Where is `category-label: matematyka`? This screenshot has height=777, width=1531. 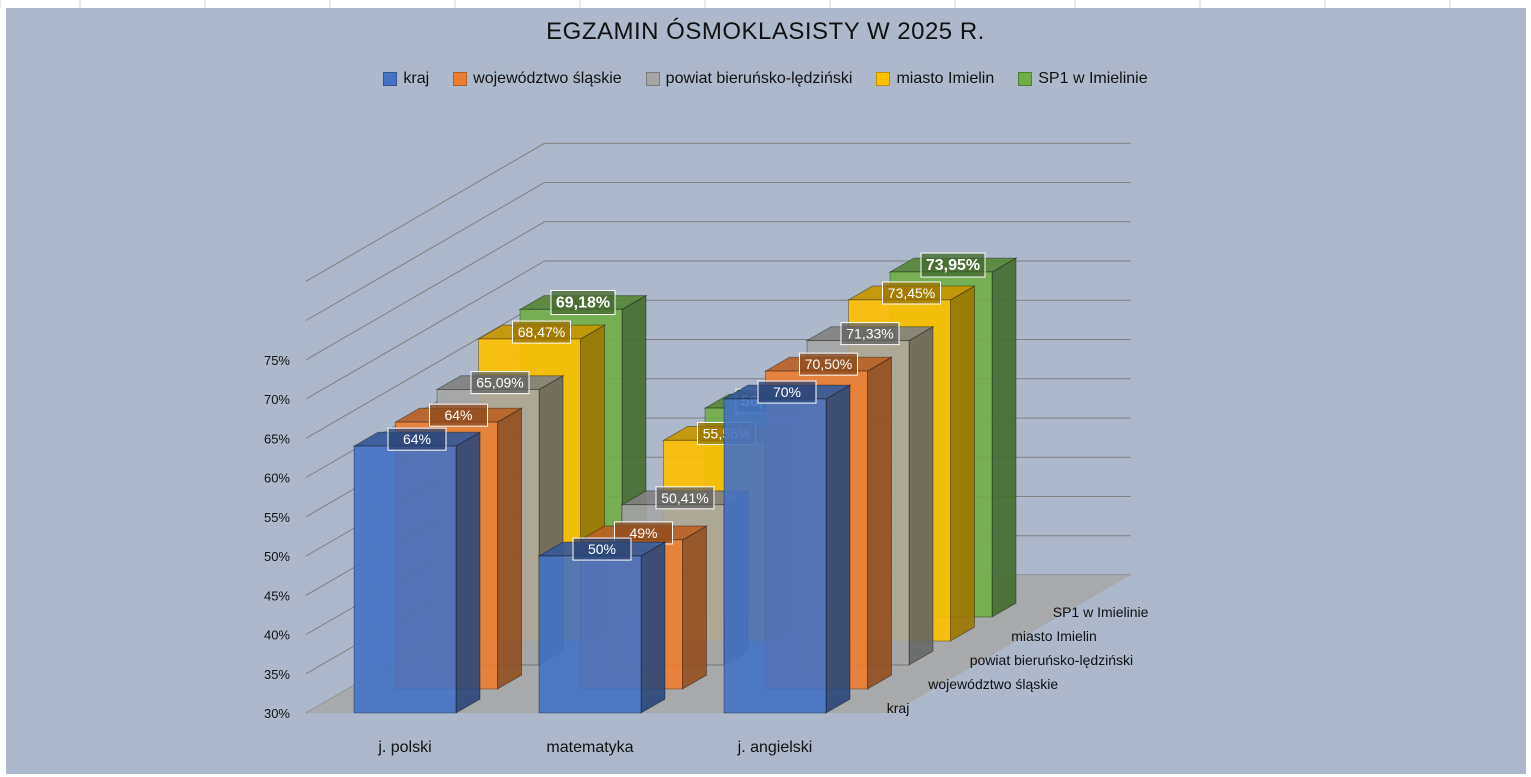 category-label: matematyka is located at coordinates (589, 747).